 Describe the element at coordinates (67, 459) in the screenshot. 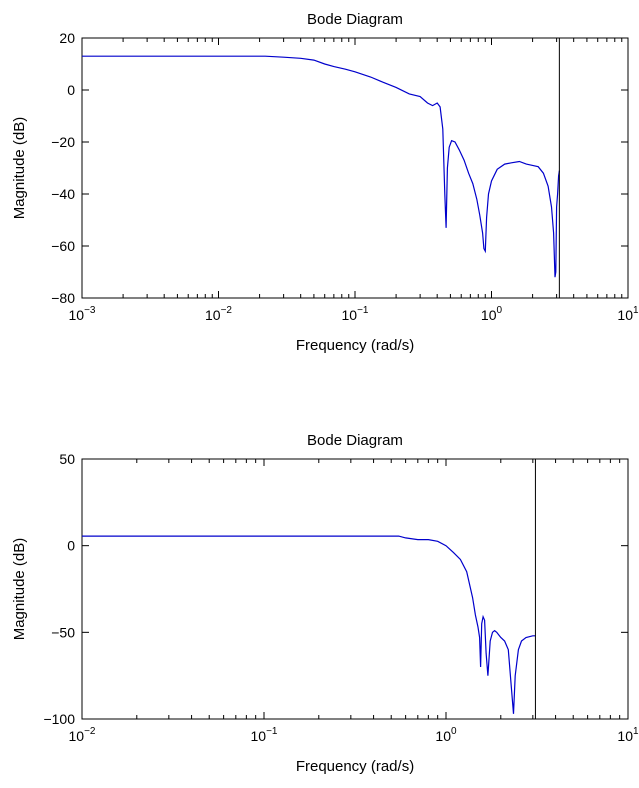

I see `y-tick-label: 50` at that location.